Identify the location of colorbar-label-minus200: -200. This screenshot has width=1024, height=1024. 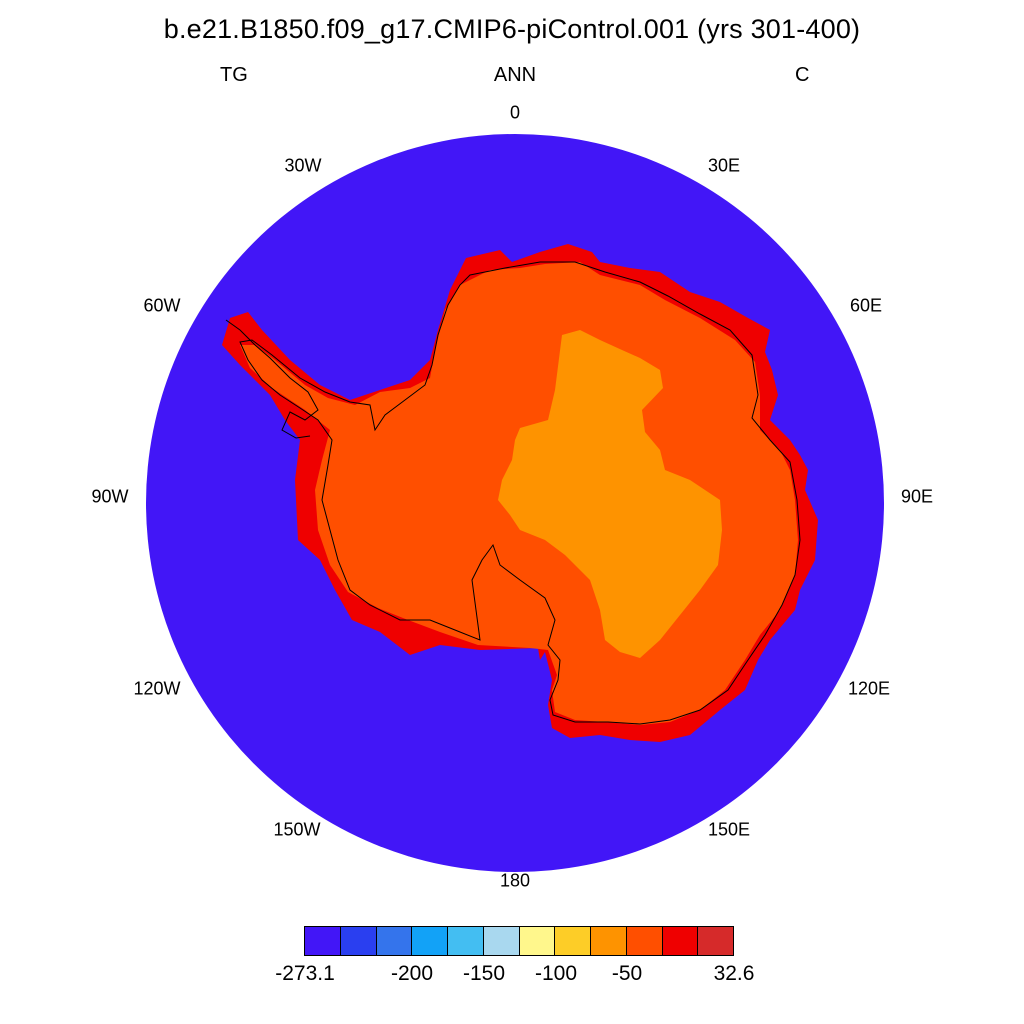
(412, 973).